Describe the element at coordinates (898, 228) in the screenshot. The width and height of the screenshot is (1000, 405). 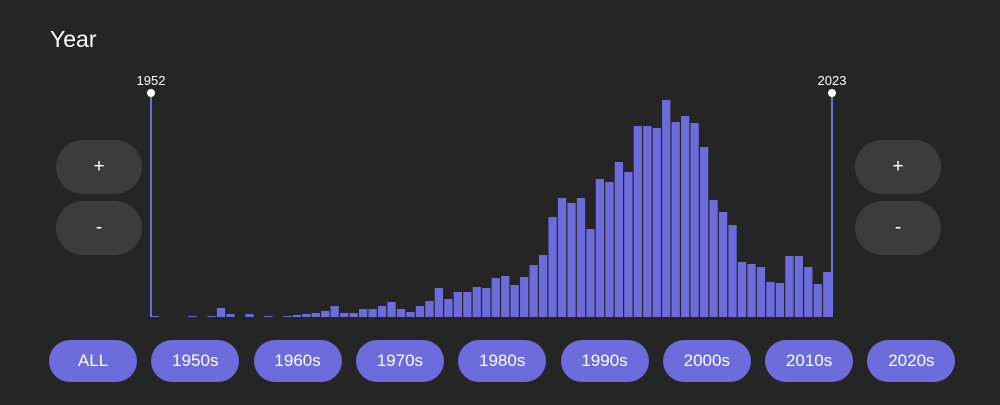
I see `zoom-out-right: -` at that location.